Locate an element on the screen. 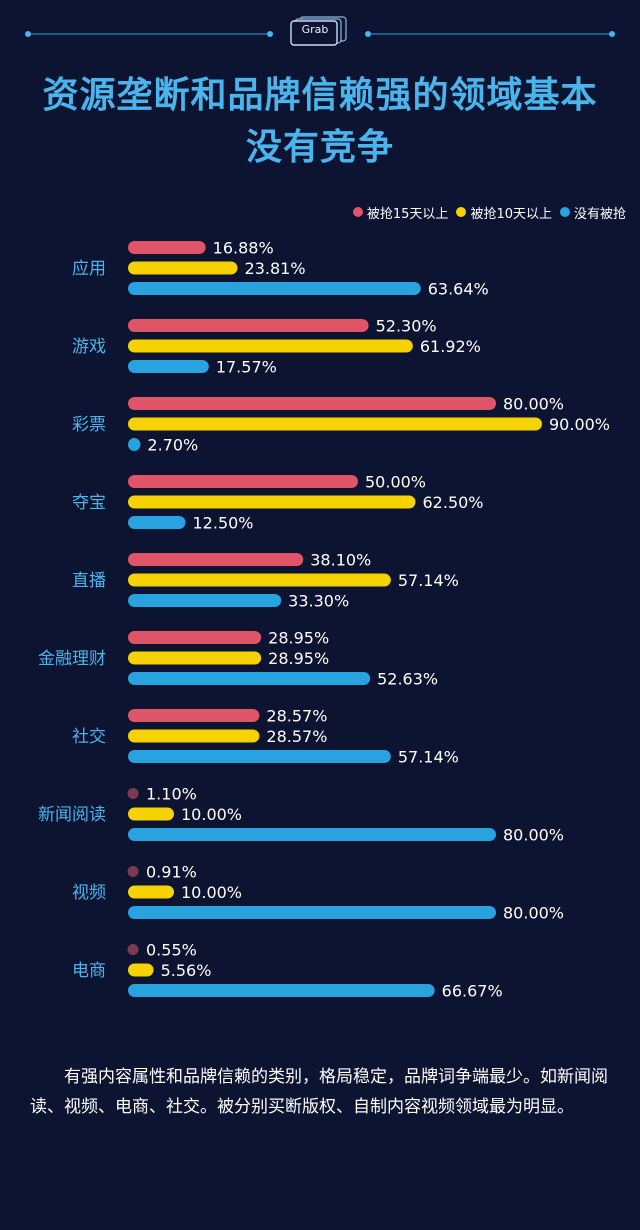 The image size is (640, 1230). bar-value-label: 52.30% is located at coordinates (406, 326).